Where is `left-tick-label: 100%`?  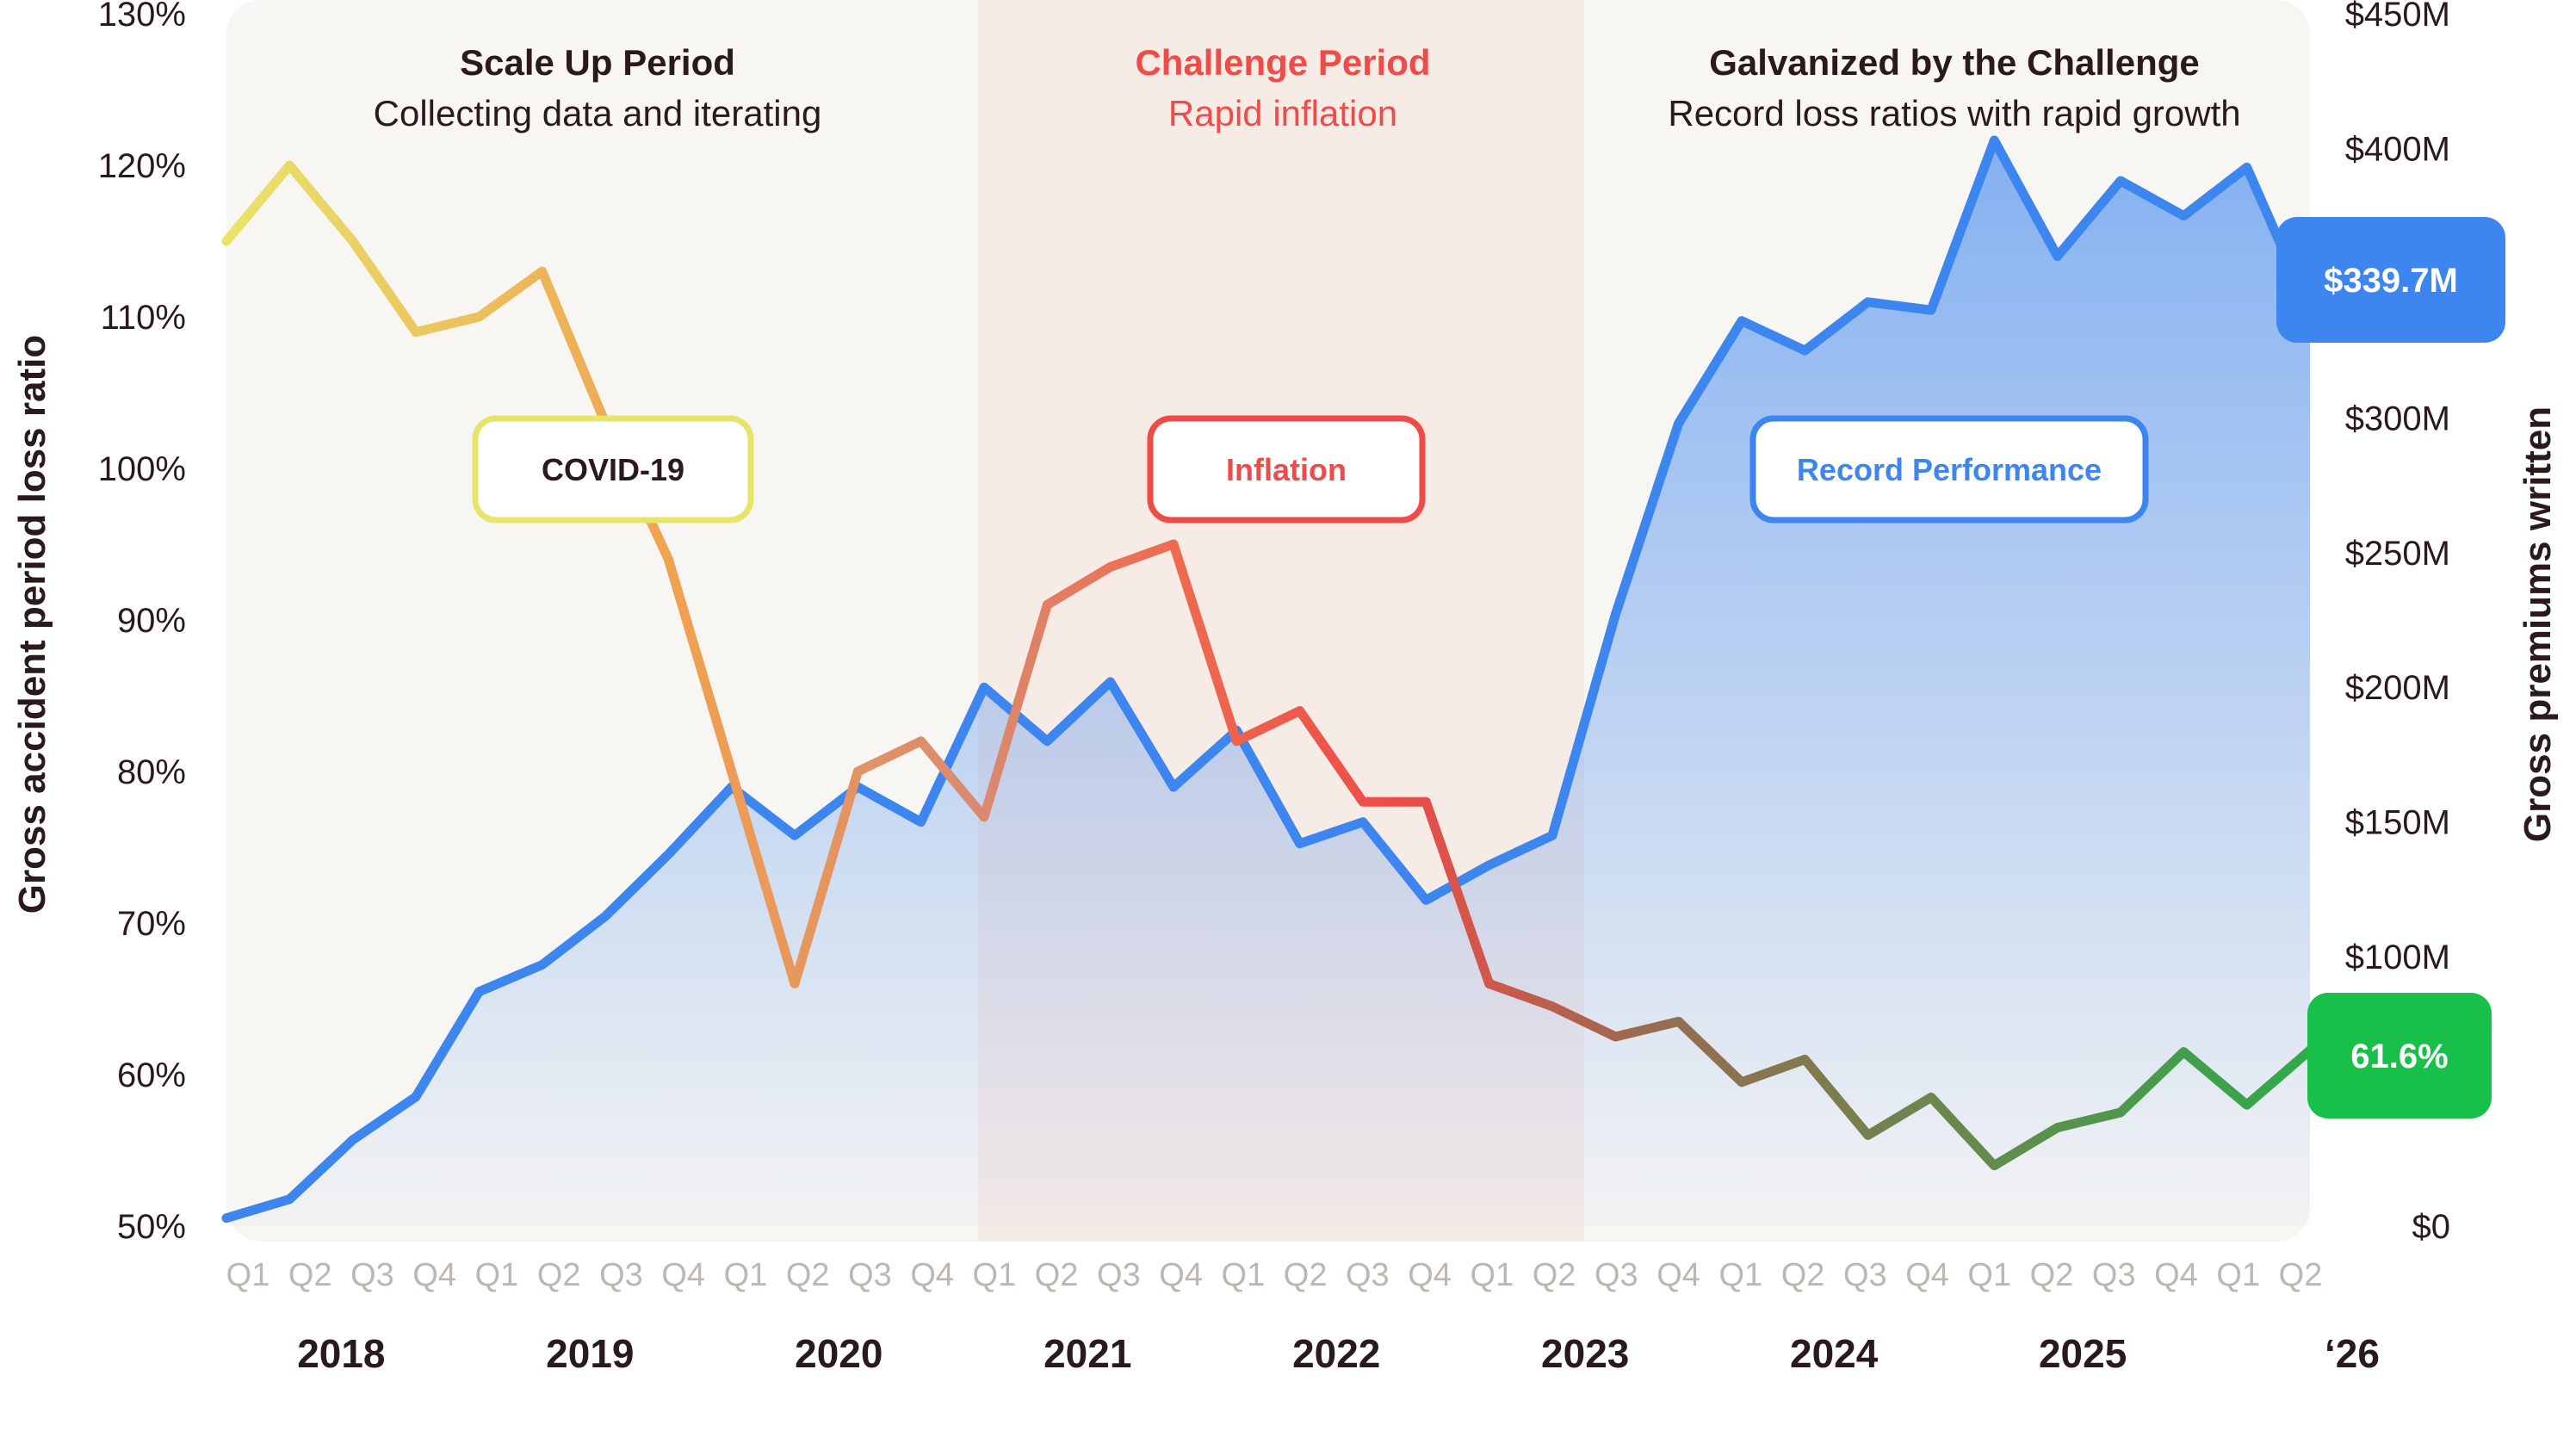
left-tick-label: 100% is located at coordinates (142, 469).